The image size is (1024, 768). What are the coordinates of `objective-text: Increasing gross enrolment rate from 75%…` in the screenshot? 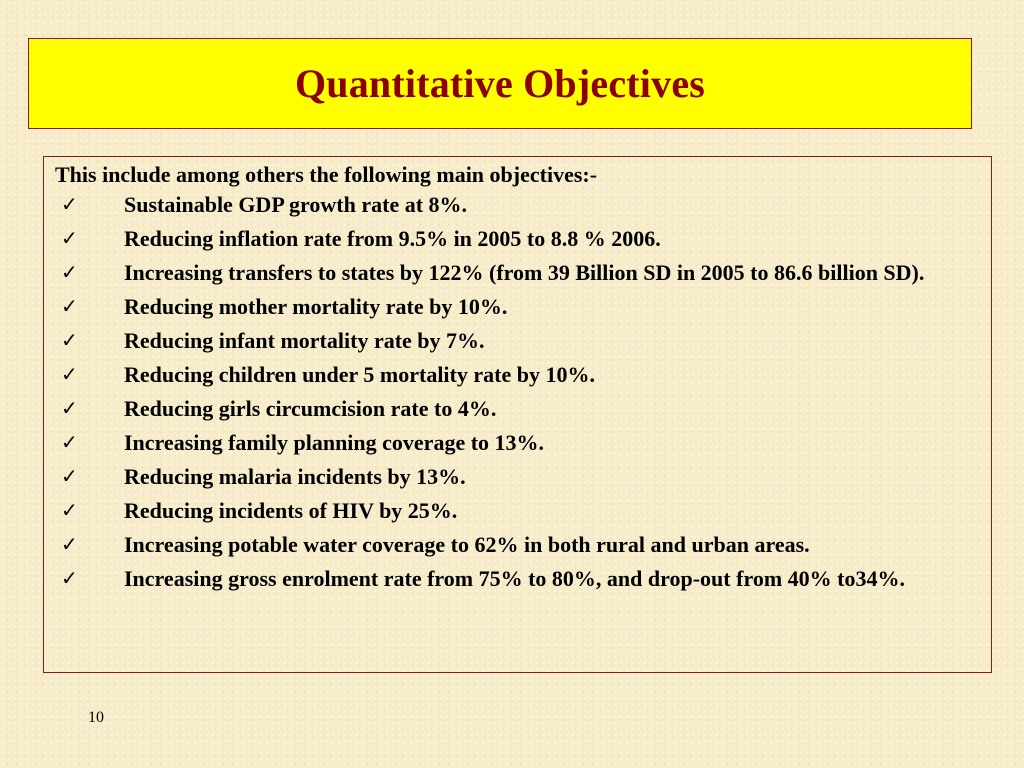 It's located at (514, 578).